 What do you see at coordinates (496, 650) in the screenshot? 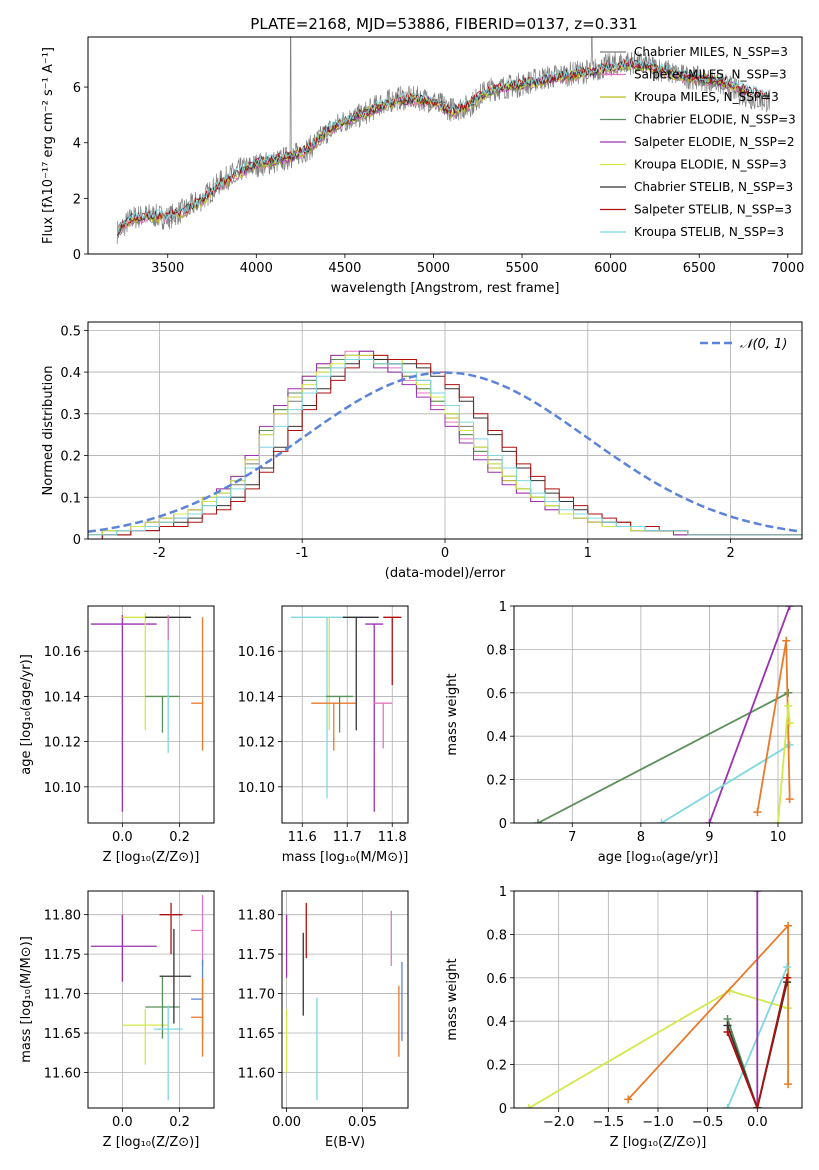
I see `y-tick-label: 0.8` at bounding box center [496, 650].